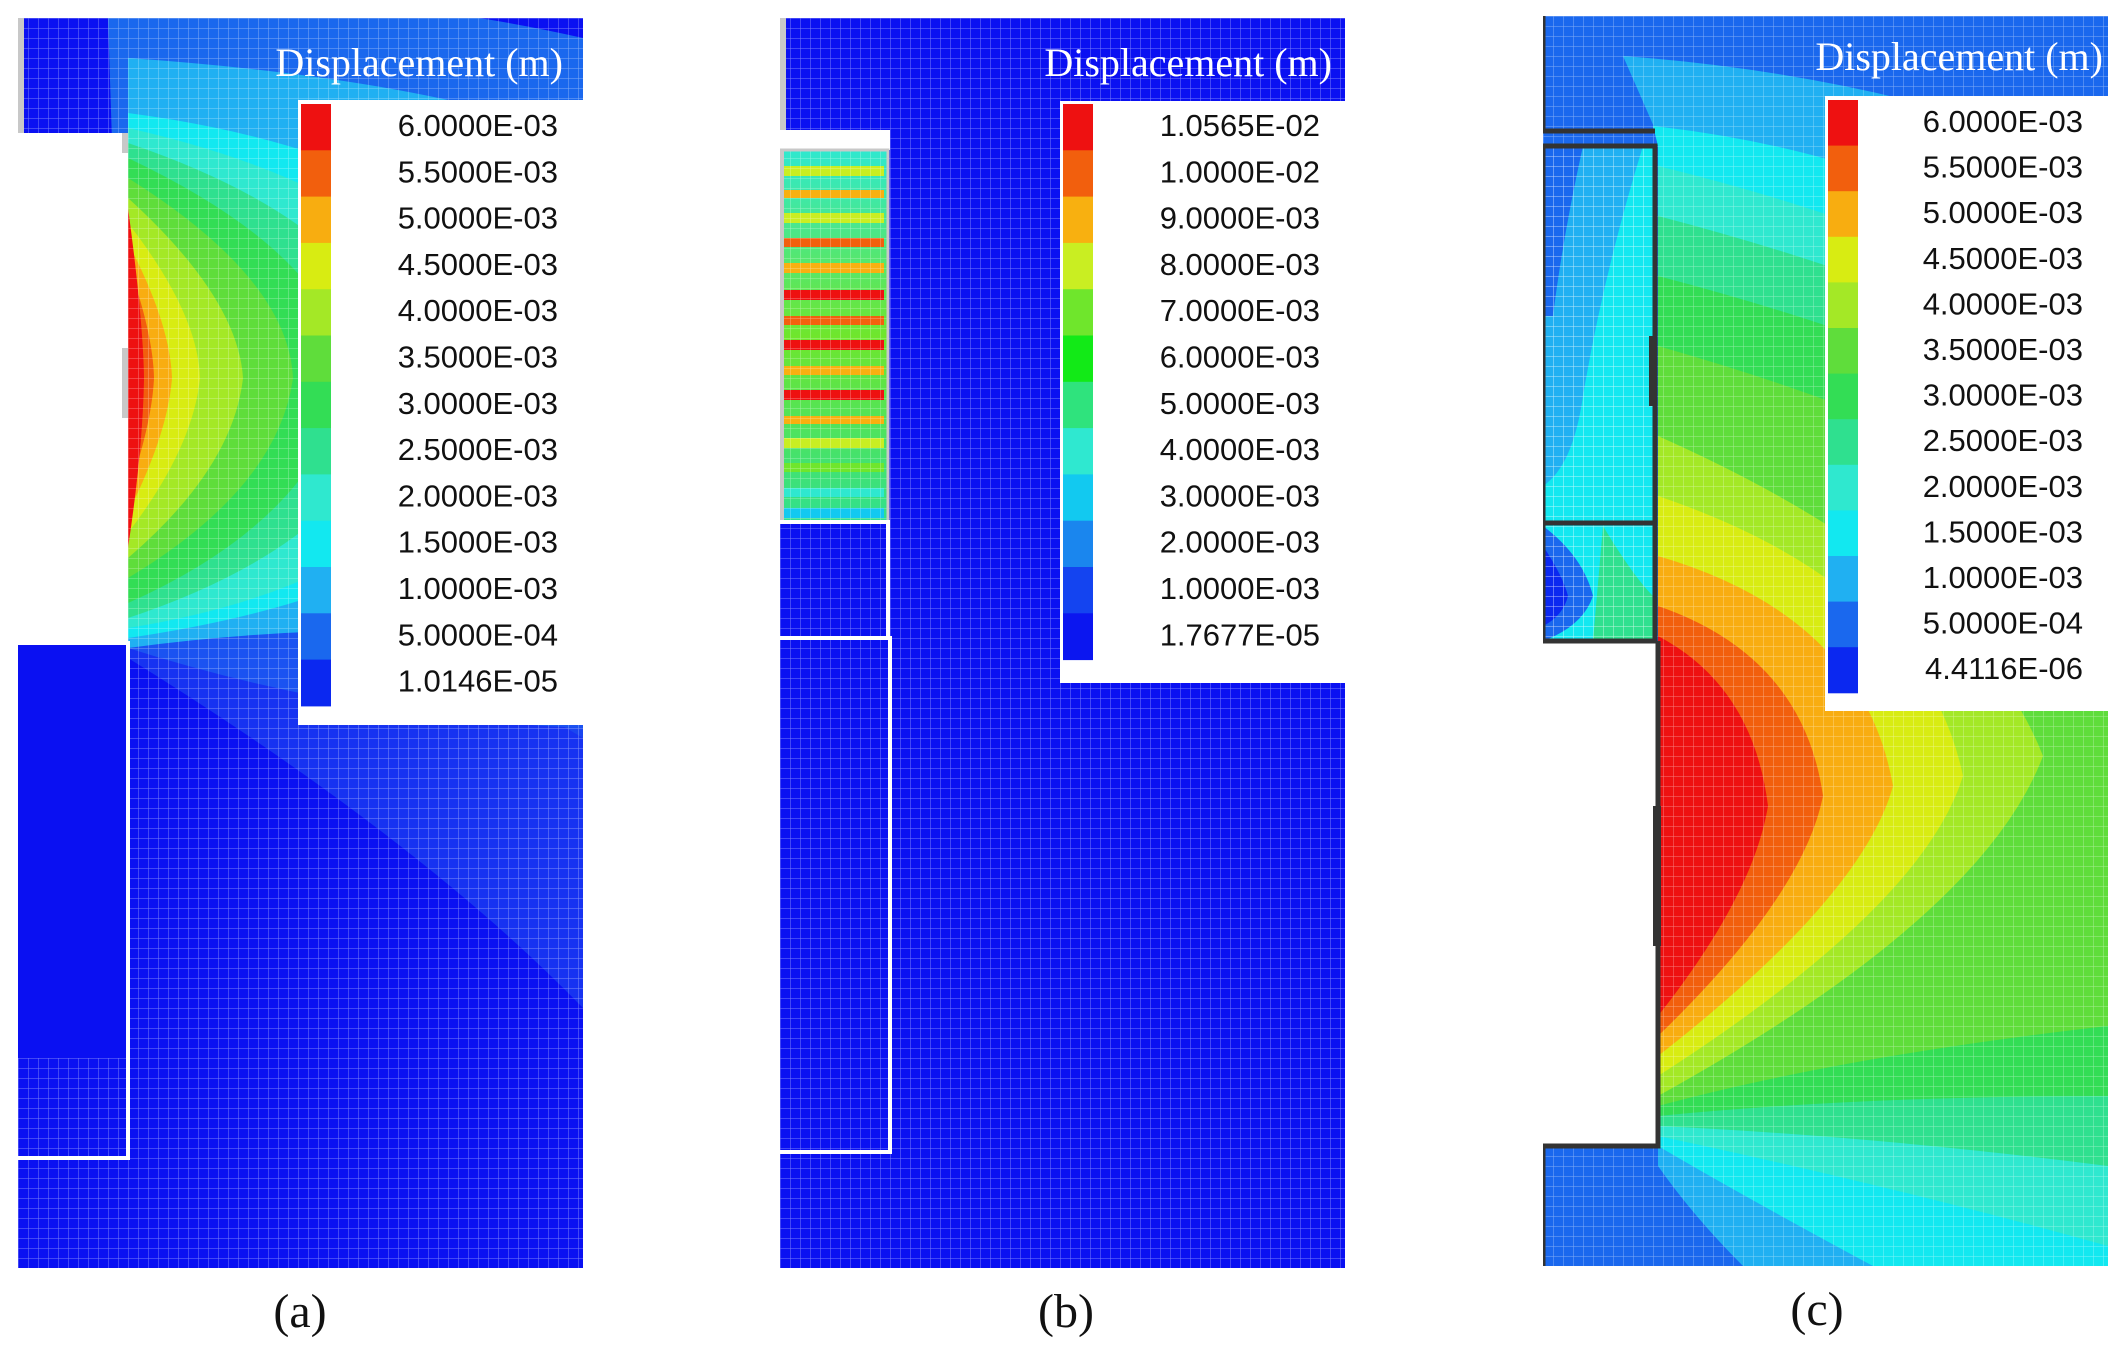  What do you see at coordinates (1240, 264) in the screenshot?
I see `legend-label: 8.0000E-03` at bounding box center [1240, 264].